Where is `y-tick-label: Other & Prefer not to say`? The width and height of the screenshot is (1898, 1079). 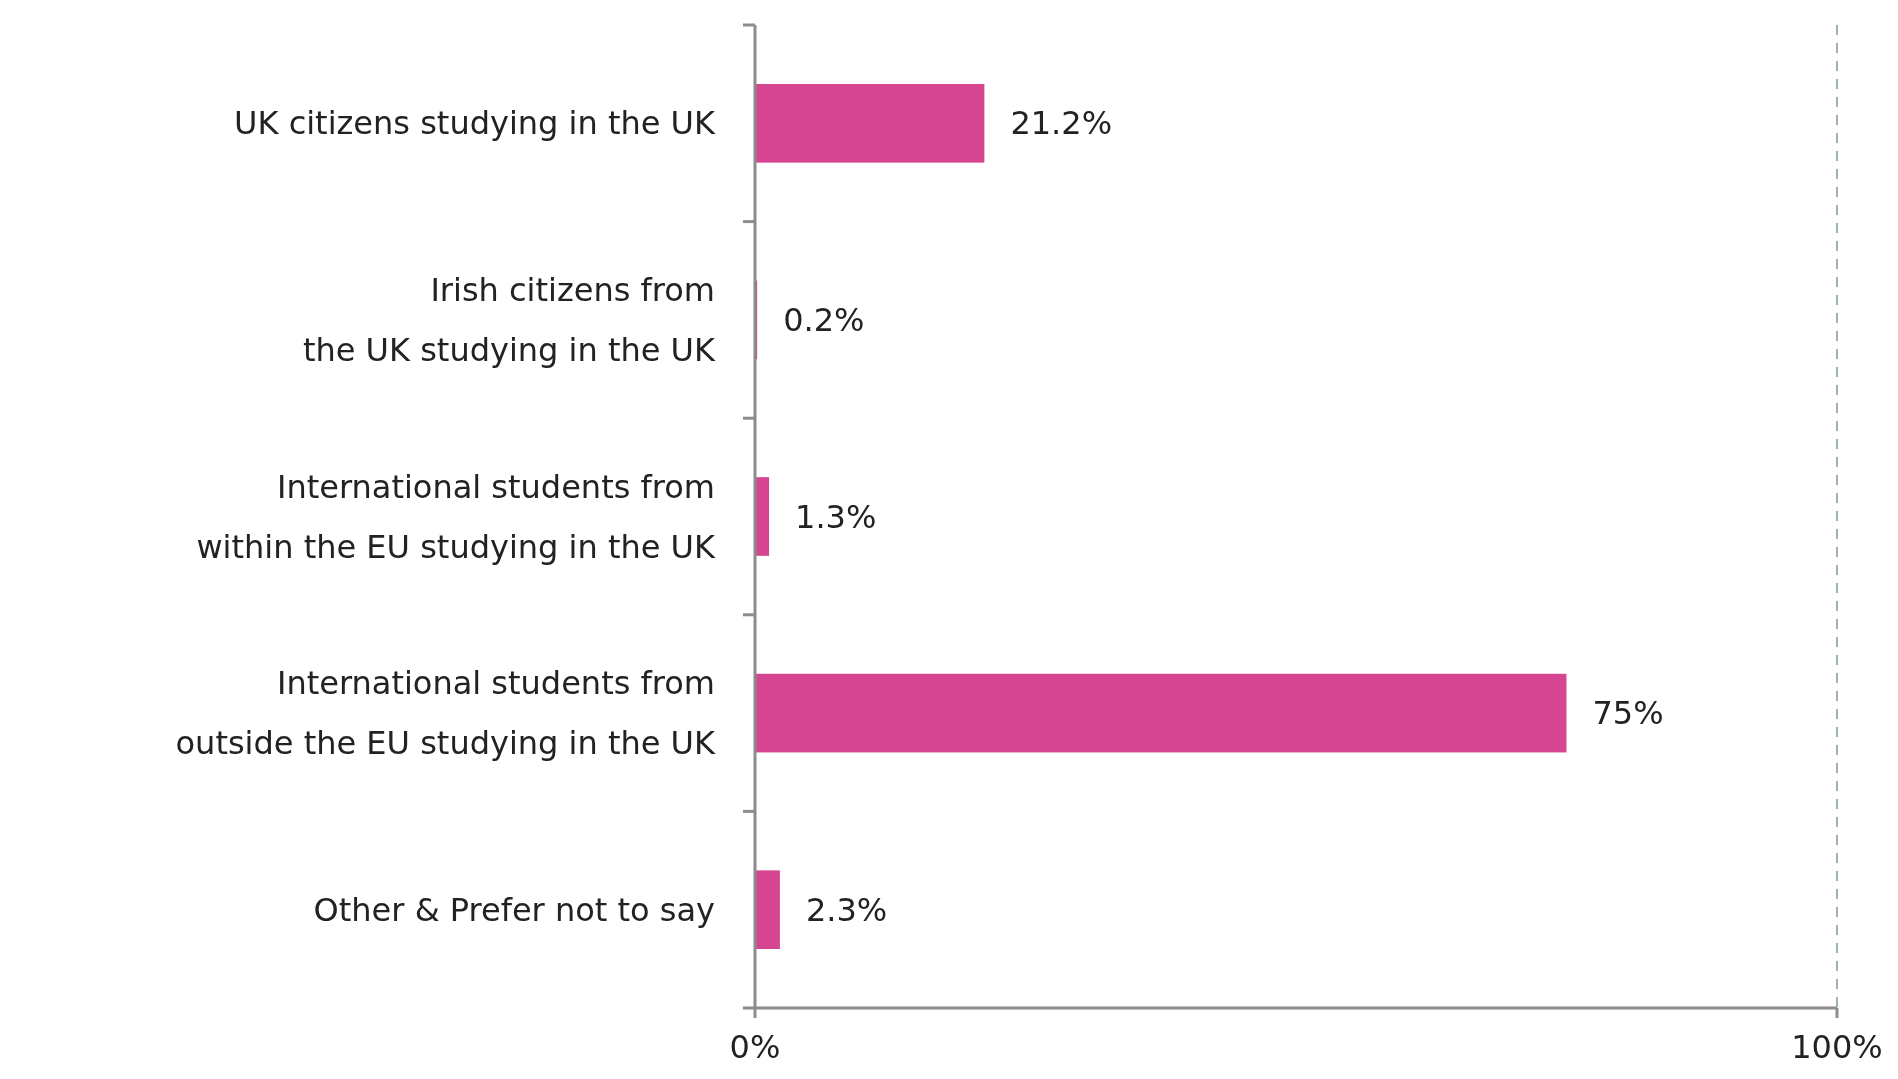 y-tick-label: Other & Prefer not to say is located at coordinates (514, 909).